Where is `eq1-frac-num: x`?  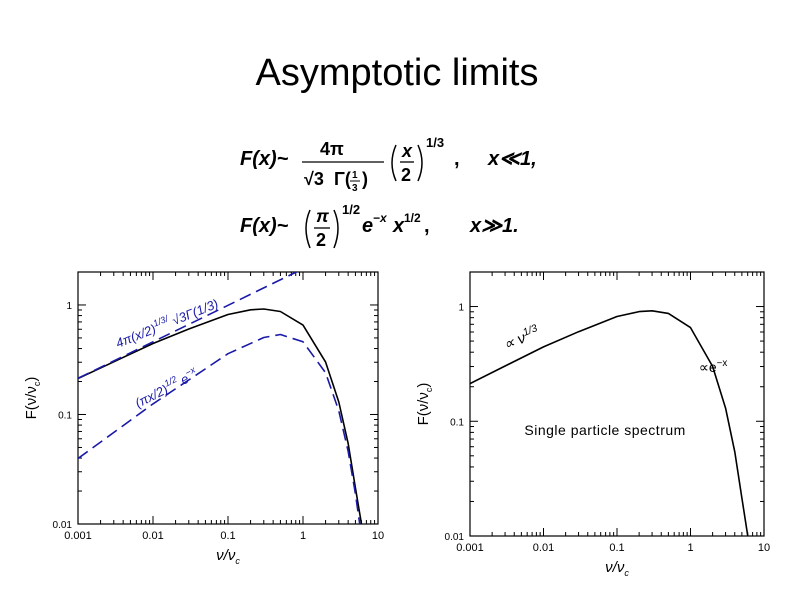
eq1-frac-num: x is located at coordinates (407, 151).